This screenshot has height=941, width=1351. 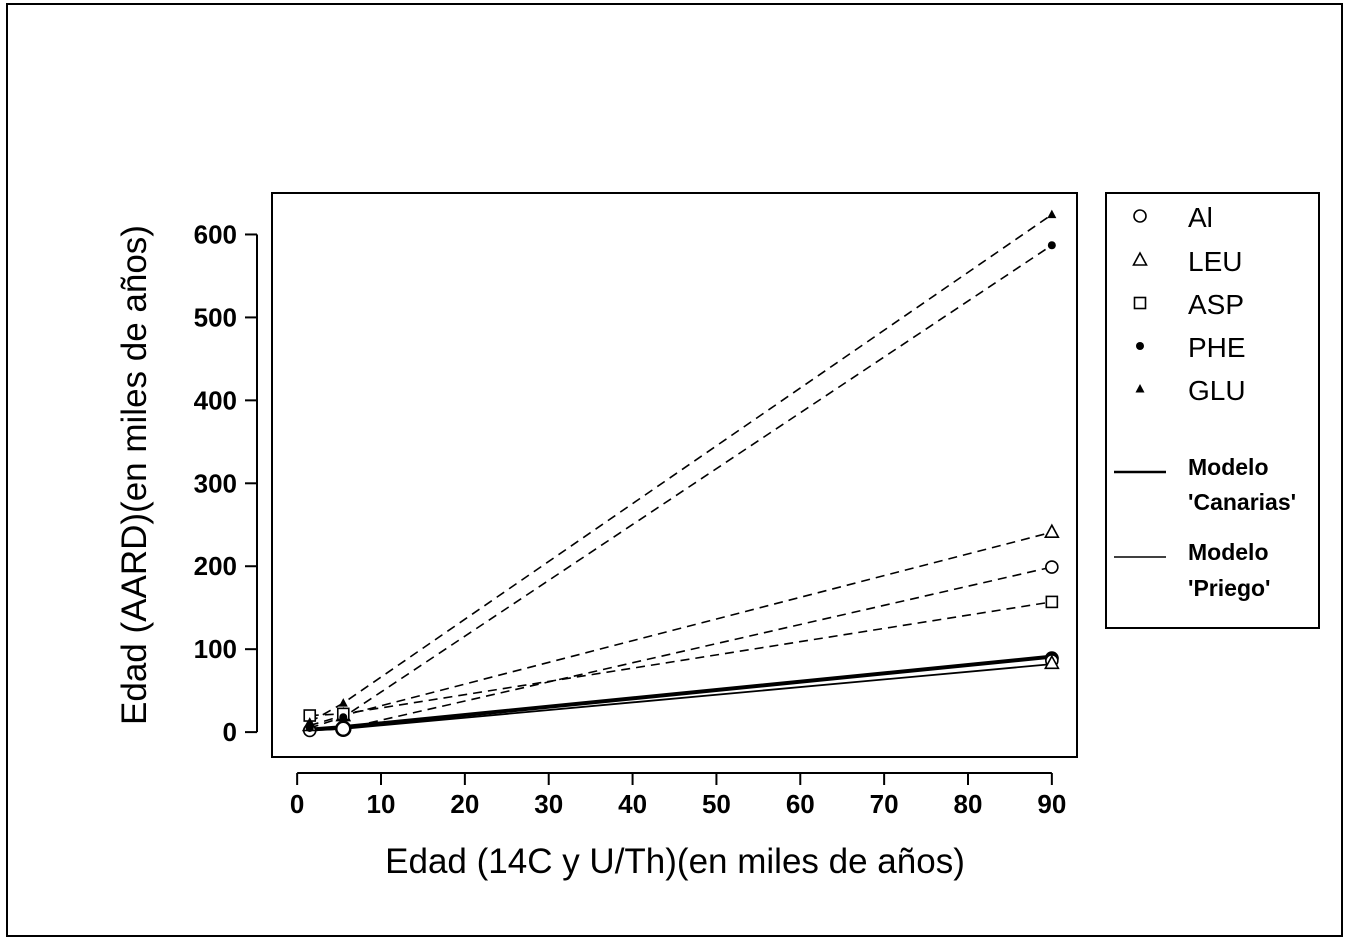 What do you see at coordinates (1051, 804) in the screenshot?
I see `x-tick-label: 90` at bounding box center [1051, 804].